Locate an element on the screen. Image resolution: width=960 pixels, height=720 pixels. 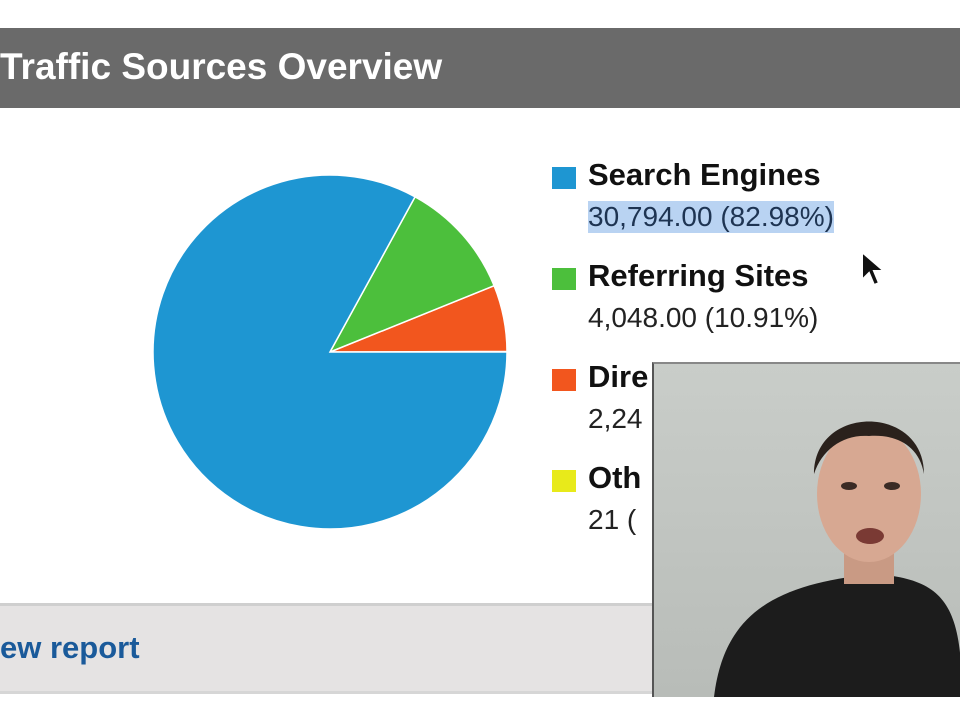
legend-label: Dire is located at coordinates (618, 376).